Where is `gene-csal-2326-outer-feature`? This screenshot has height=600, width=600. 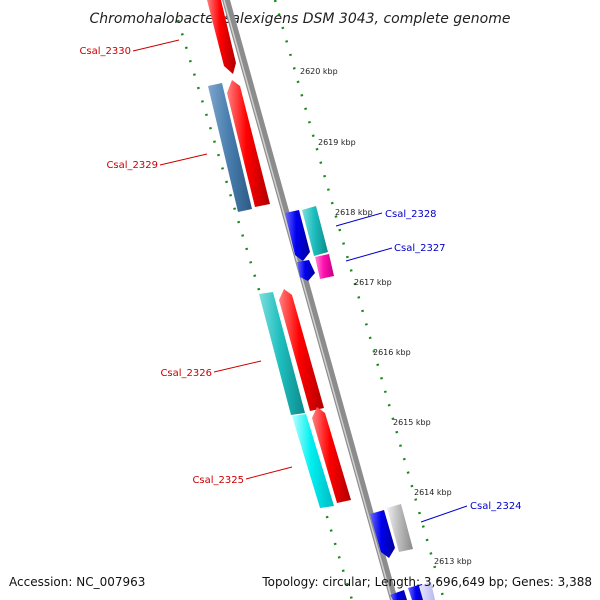 gene-csal-2326-outer-feature is located at coordinates (282, 353).